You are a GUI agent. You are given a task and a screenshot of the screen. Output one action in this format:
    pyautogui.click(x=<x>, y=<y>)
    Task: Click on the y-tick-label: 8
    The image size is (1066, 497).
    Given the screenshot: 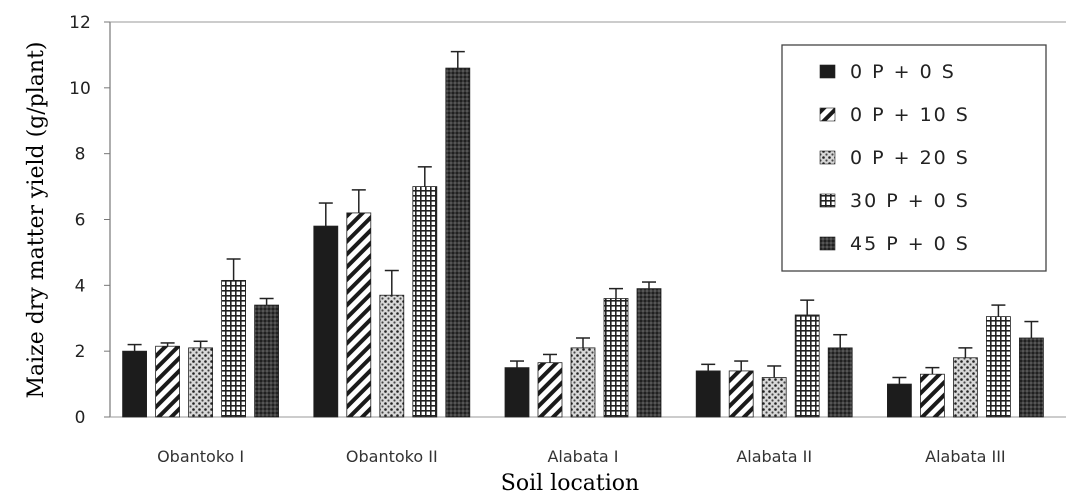 What is the action you would take?
    pyautogui.click(x=80, y=155)
    